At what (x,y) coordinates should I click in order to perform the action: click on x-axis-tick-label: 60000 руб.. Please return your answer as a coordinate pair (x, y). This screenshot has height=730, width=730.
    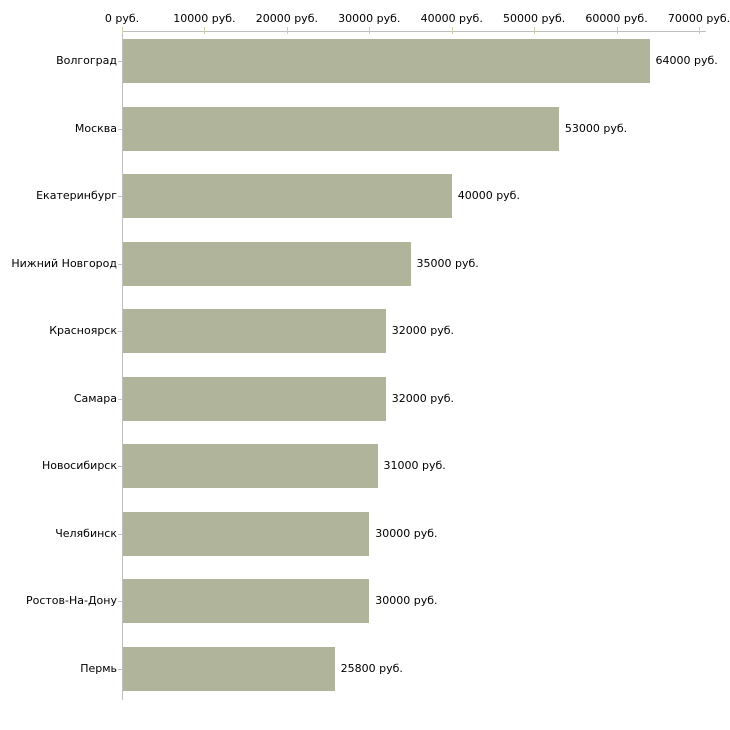
    Looking at the image, I should click on (616, 18).